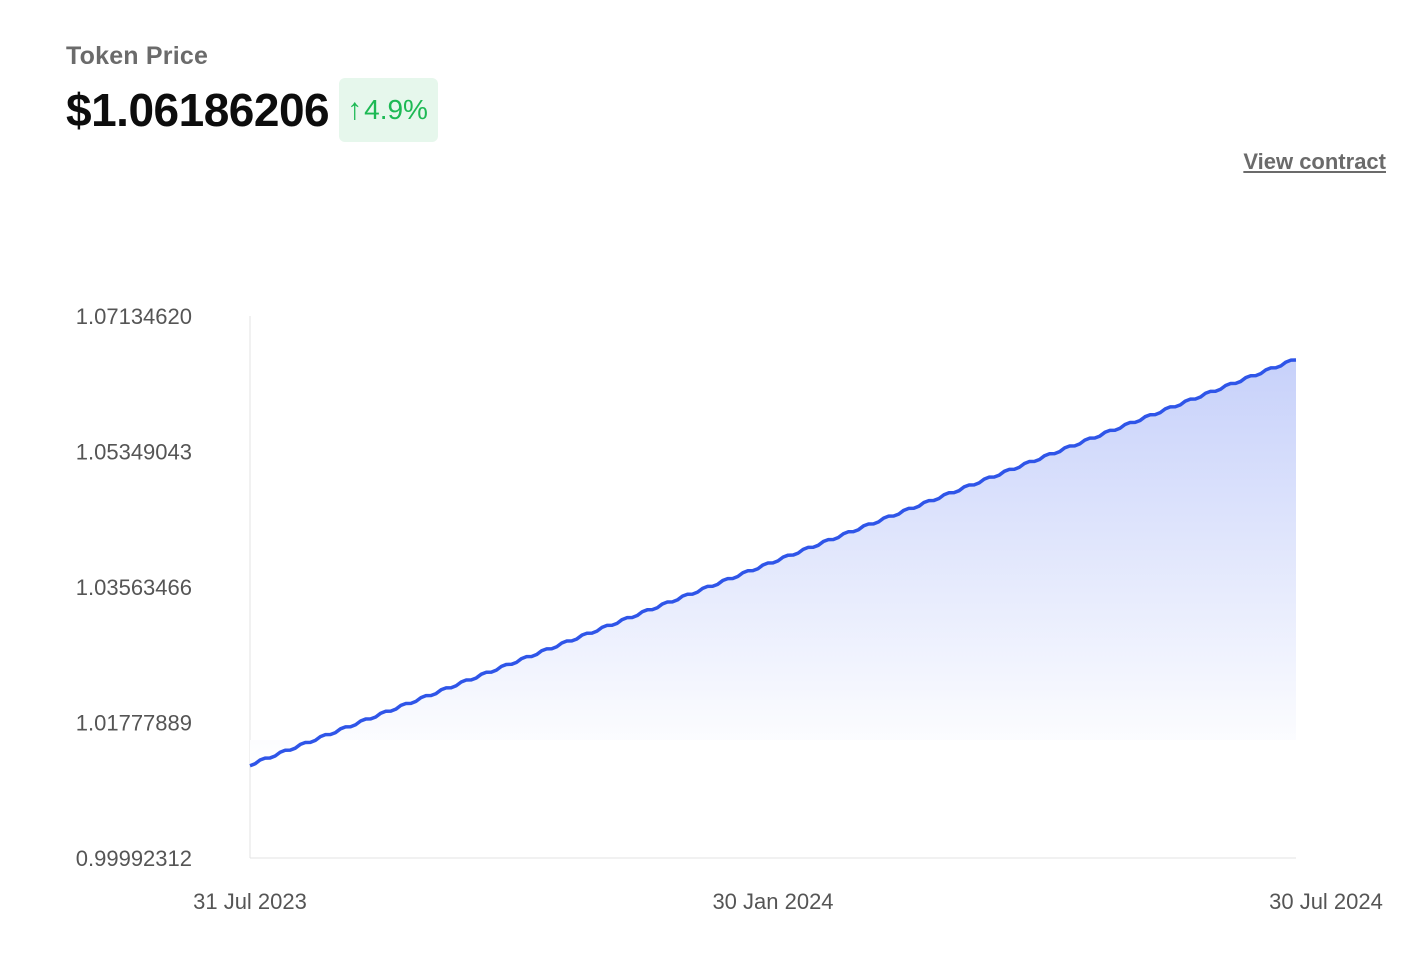 This screenshot has width=1427, height=957. What do you see at coordinates (134, 452) in the screenshot?
I see `y-tick-label: 1.05349043` at bounding box center [134, 452].